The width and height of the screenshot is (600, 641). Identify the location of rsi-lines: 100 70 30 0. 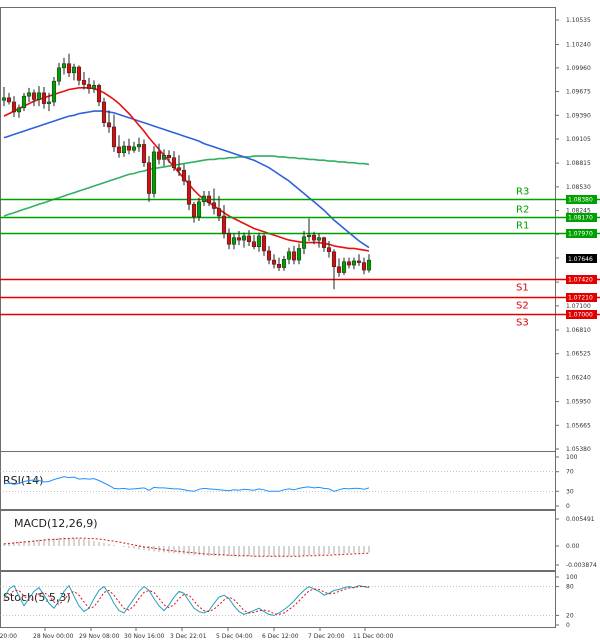
(289, 482).